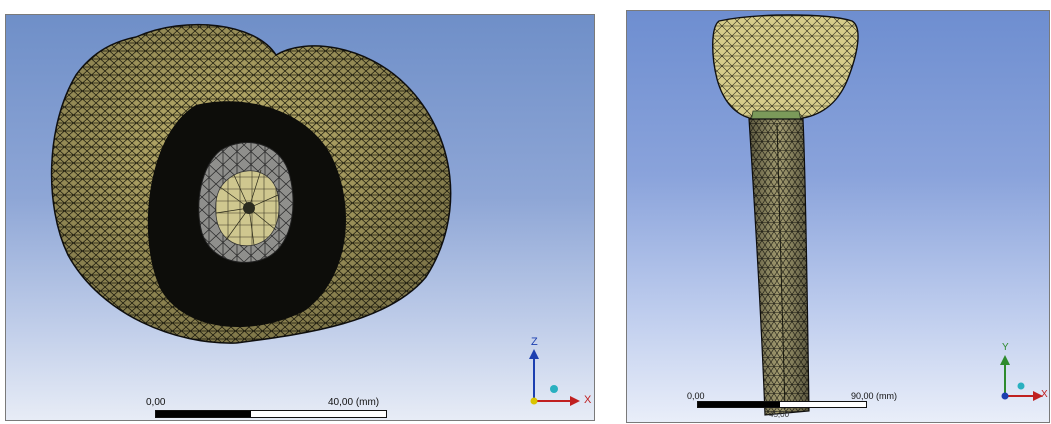  I want to click on right-axis-y-label: Y, so click(1005, 347).